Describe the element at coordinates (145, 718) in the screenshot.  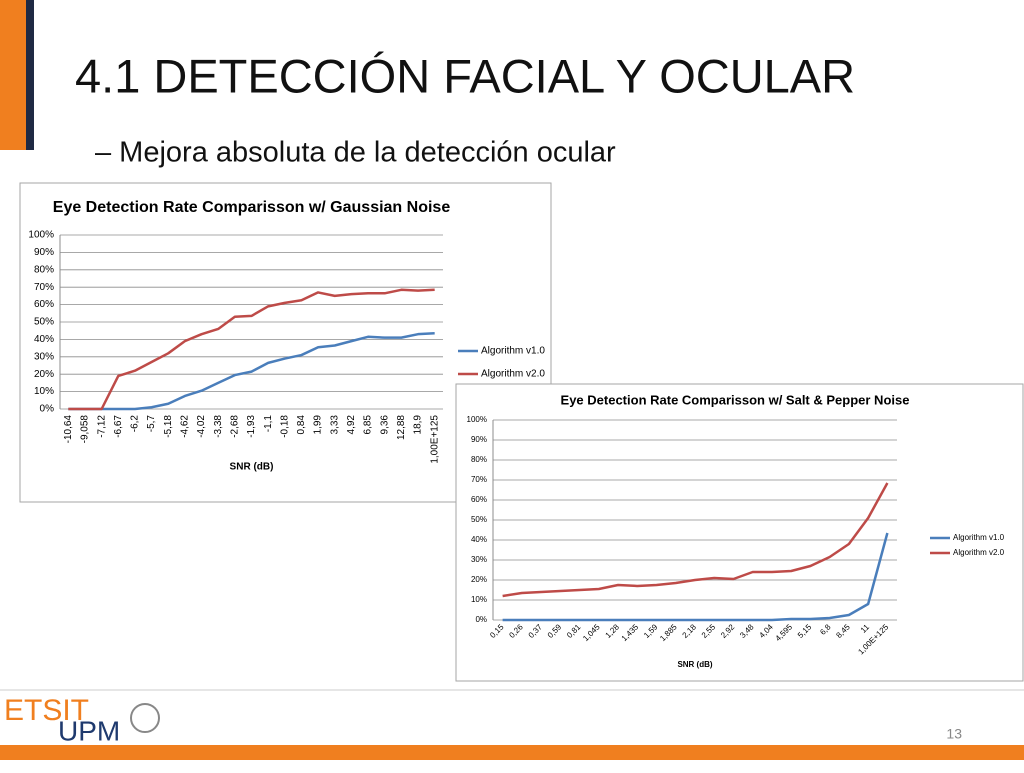
I see `logo-crest` at that location.